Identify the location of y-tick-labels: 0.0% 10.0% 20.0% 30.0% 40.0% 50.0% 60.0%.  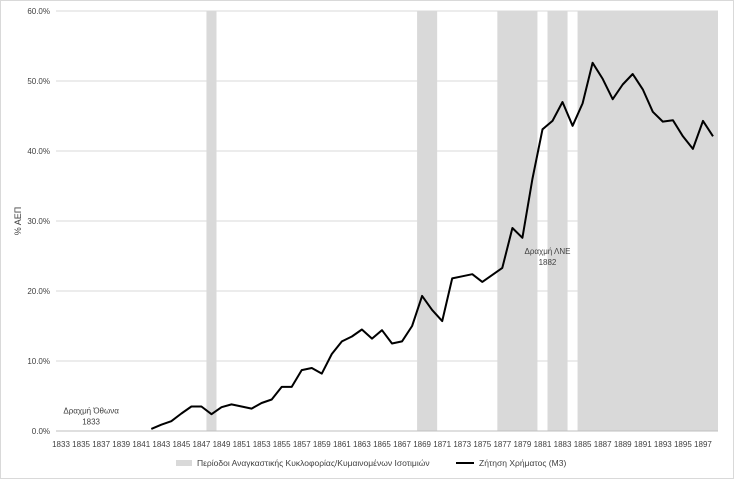
(38, 221).